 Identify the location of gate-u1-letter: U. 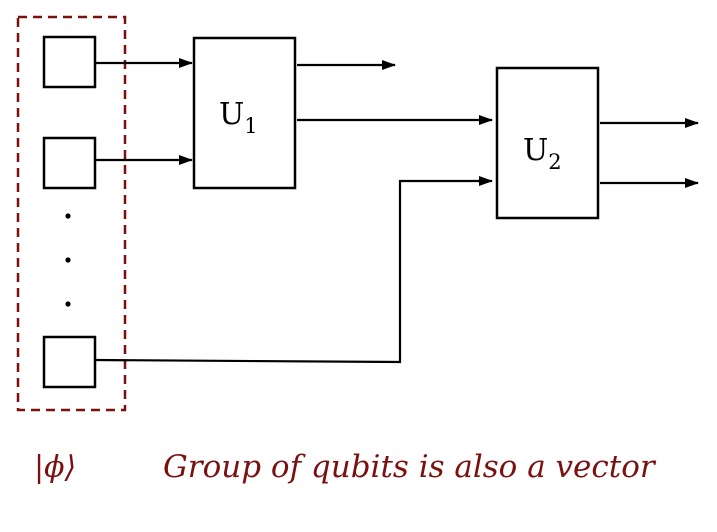
(231, 114).